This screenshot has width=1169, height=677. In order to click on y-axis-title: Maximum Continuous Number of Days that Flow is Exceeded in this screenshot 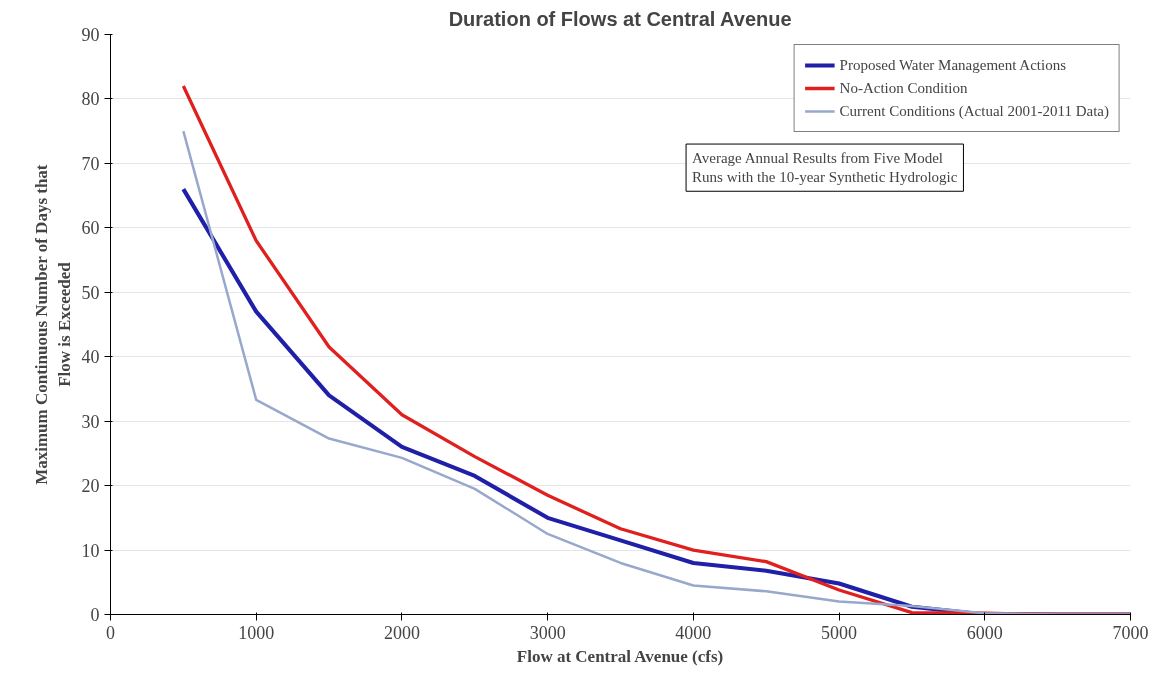, I will do `click(52, 324)`.